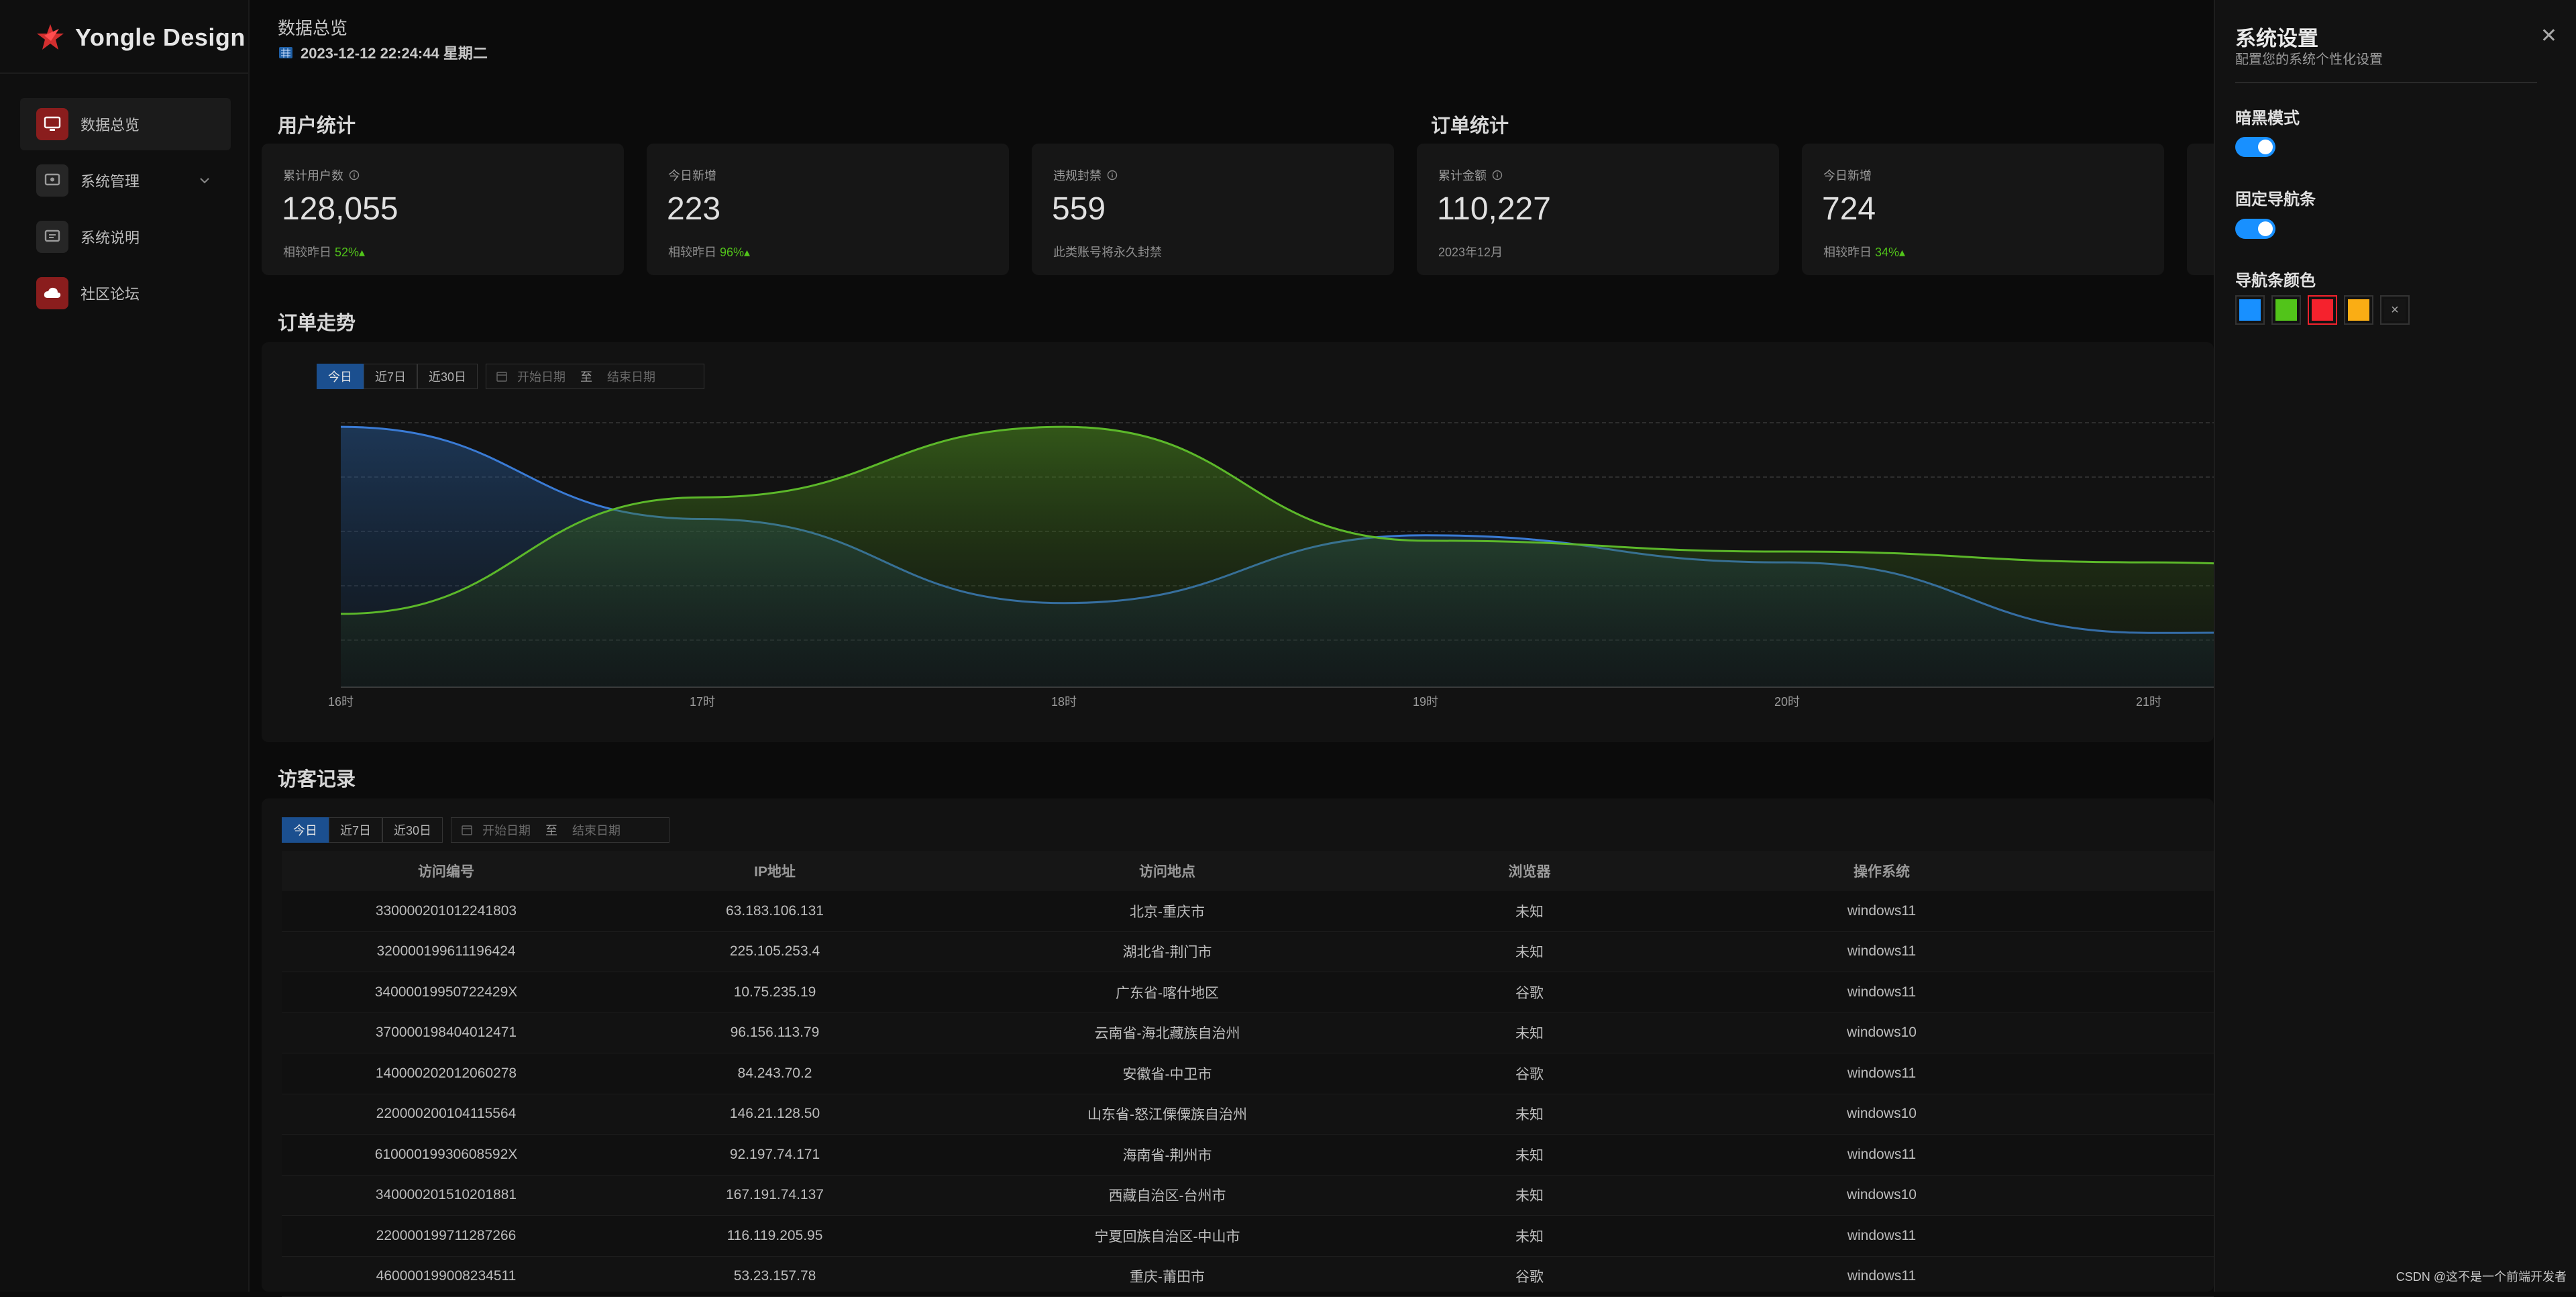 Image resolution: width=2576 pixels, height=1297 pixels. I want to click on app-name: Yongle Design, so click(160, 37).